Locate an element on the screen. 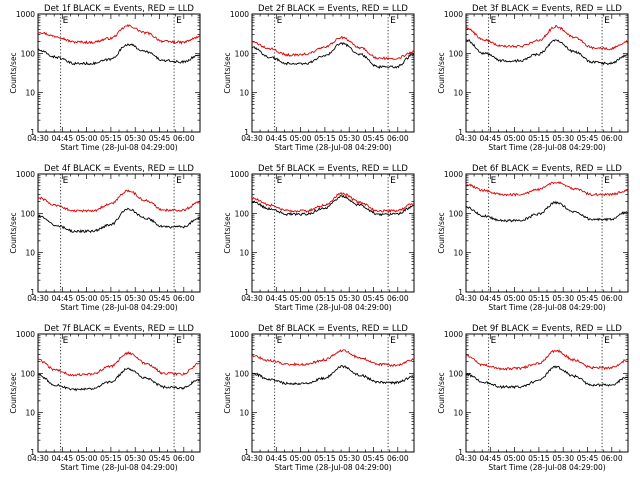 The image size is (640, 484). subplot-title: Det 6f BLACK = Events, RED = LLD is located at coordinates (547, 169).